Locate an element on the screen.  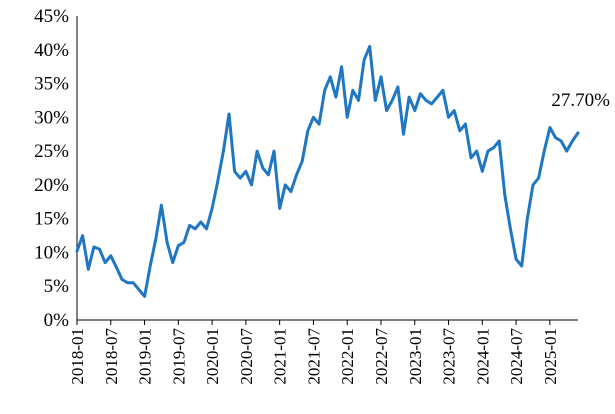
y-tick-label: 25% is located at coordinates (51, 151).